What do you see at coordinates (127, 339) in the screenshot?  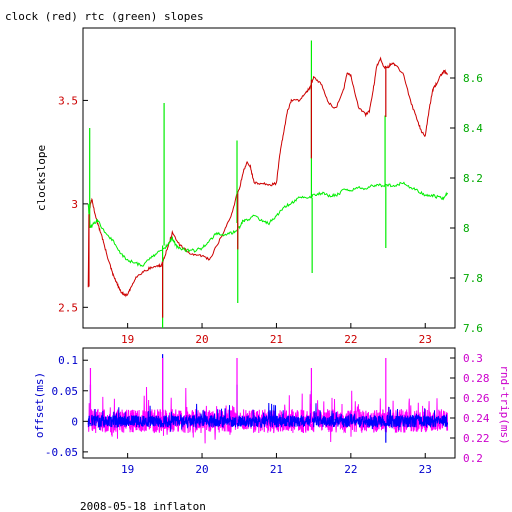 I see `top-x-tick-label-0: 19` at bounding box center [127, 339].